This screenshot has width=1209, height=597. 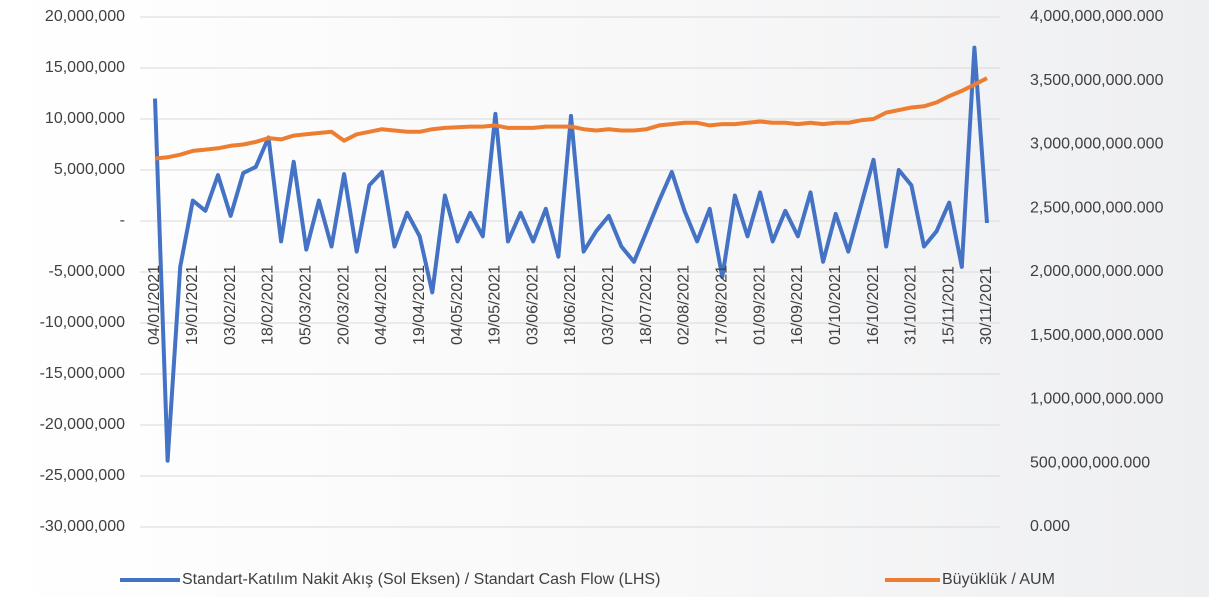 I want to click on x-tick-label: 31/10/2021, so click(x=911, y=305).